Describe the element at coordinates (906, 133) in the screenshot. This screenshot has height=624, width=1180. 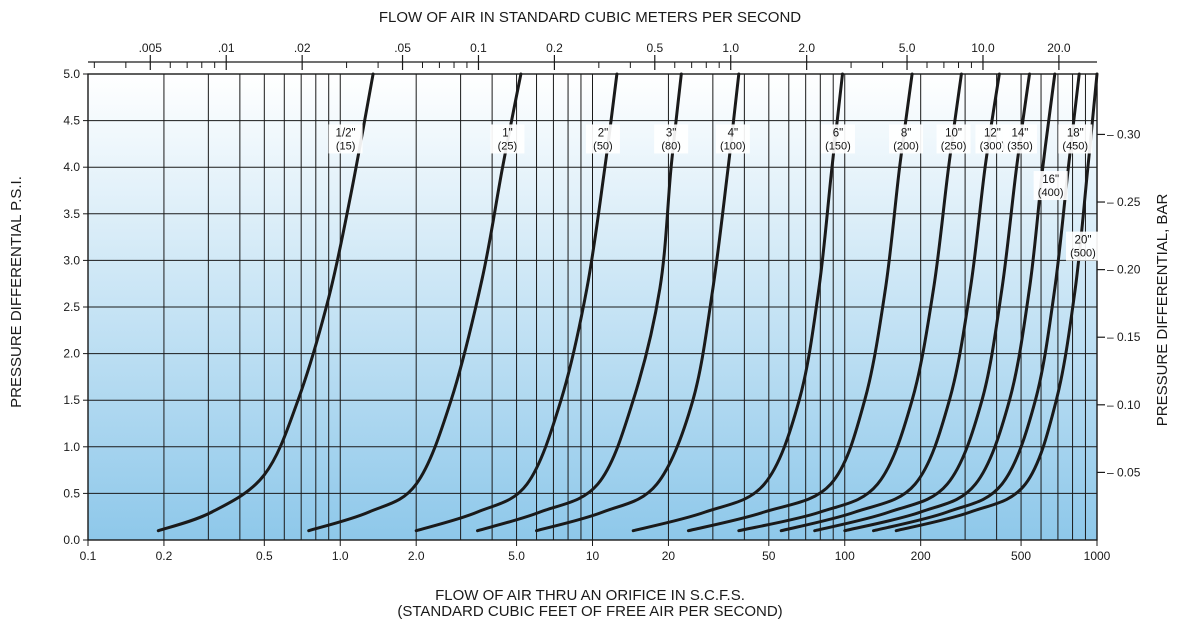
I see `curve-label-size: 8"` at that location.